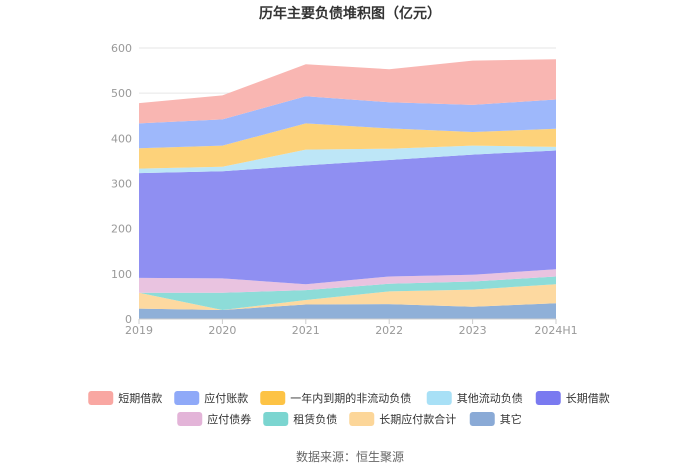 This screenshot has width=700, height=473. What do you see at coordinates (226, 398) in the screenshot?
I see `legend-label: 应付账款` at bounding box center [226, 398].